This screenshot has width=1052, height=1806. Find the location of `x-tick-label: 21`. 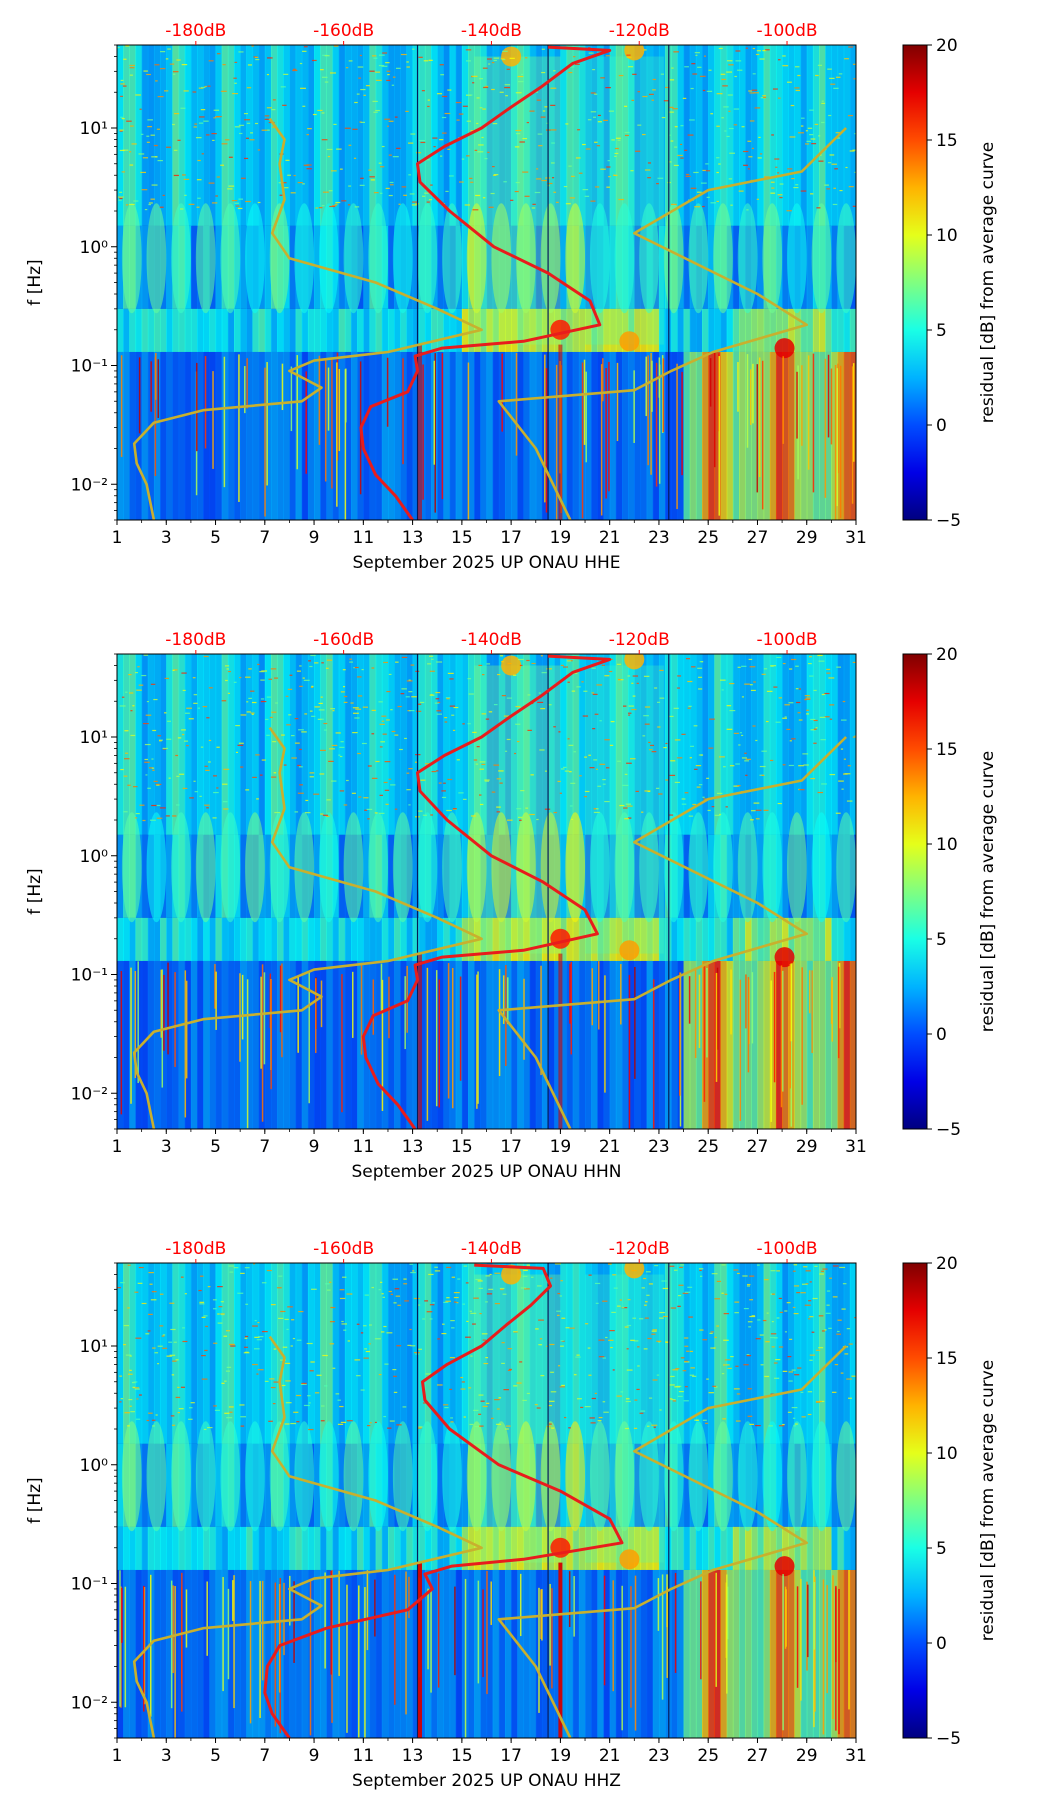

x-tick-label: 21 is located at coordinates (610, 538).